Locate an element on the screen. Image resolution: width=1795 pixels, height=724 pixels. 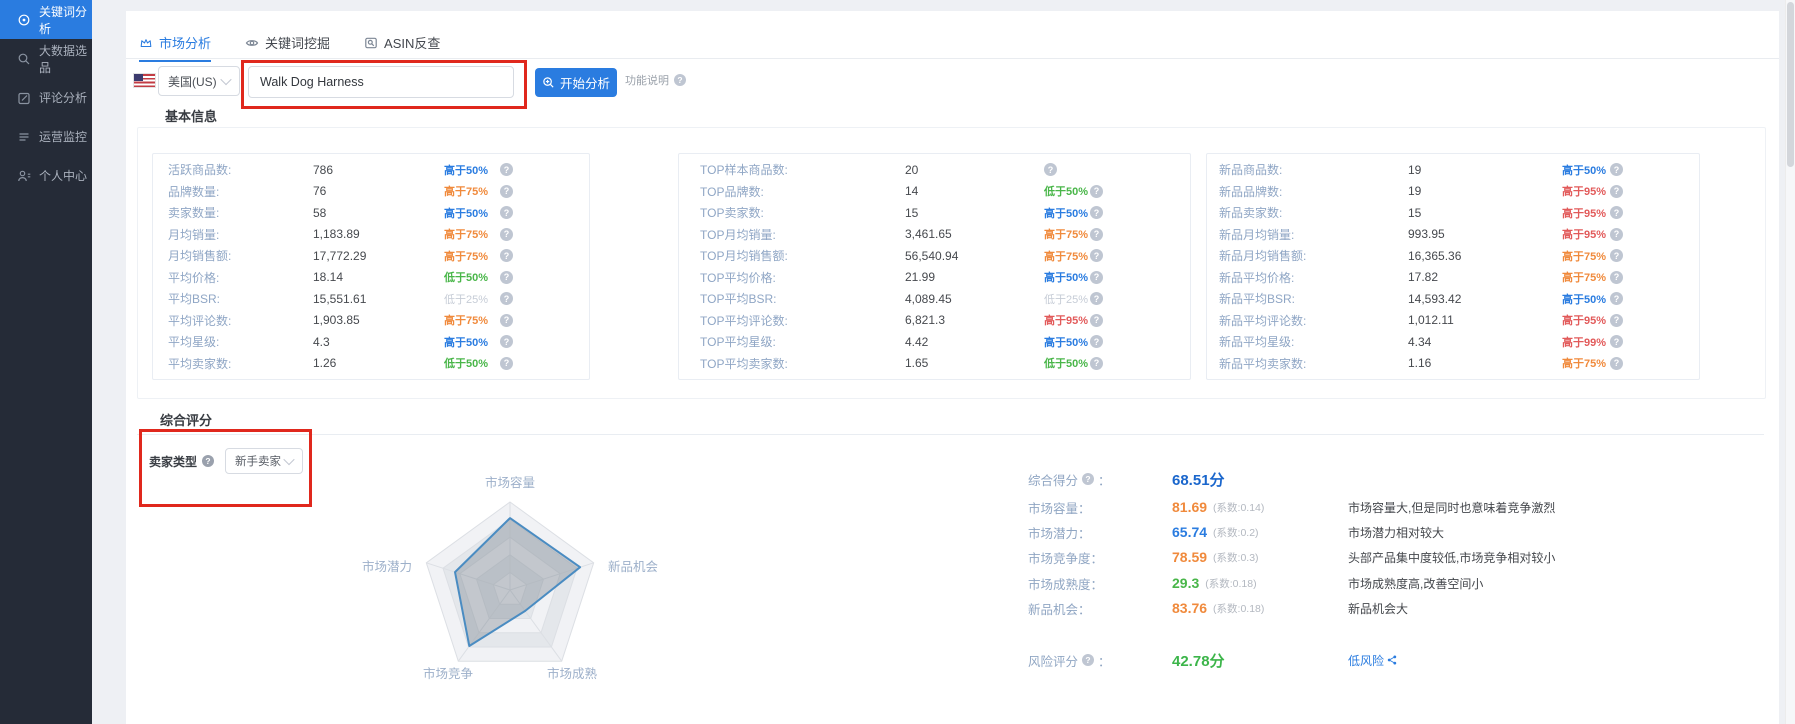
analyze-button: 开始分析 is located at coordinates (576, 82).